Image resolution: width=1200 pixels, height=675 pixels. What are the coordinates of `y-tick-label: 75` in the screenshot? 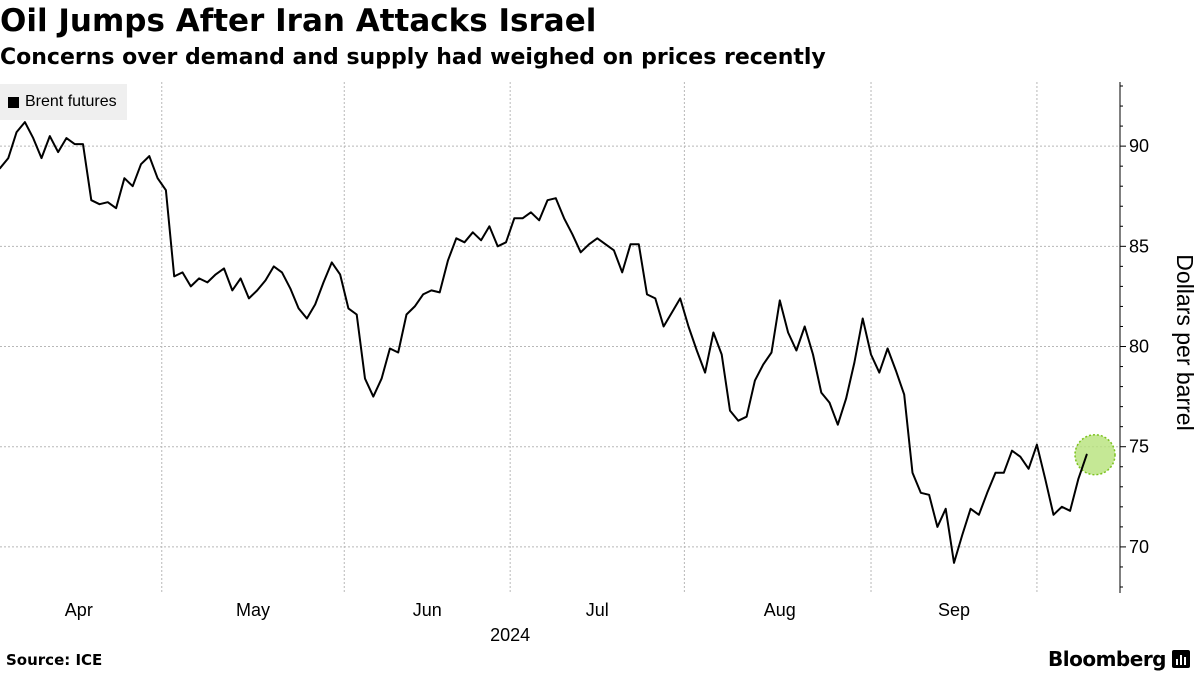 It's located at (1139, 447).